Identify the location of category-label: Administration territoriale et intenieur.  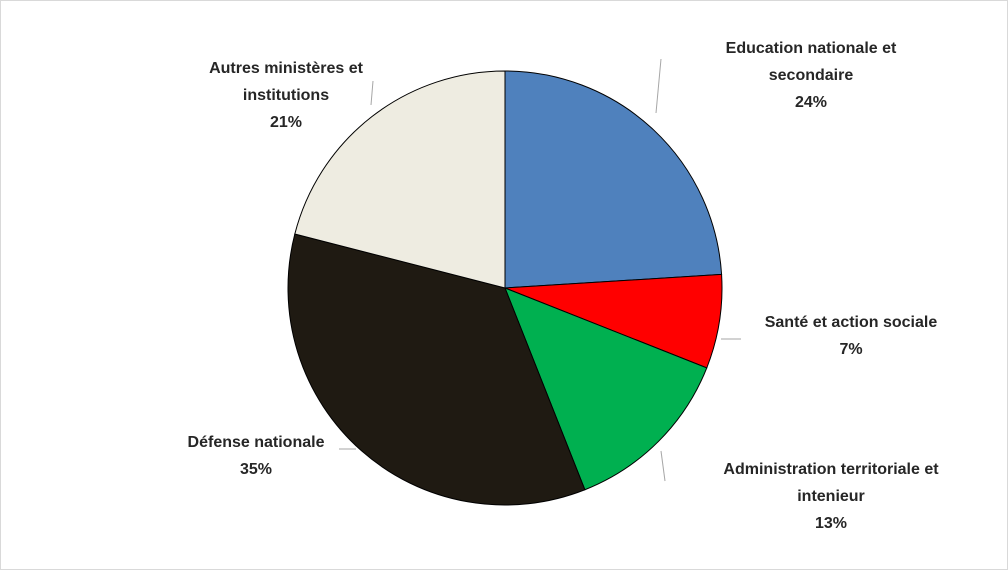
(831, 483).